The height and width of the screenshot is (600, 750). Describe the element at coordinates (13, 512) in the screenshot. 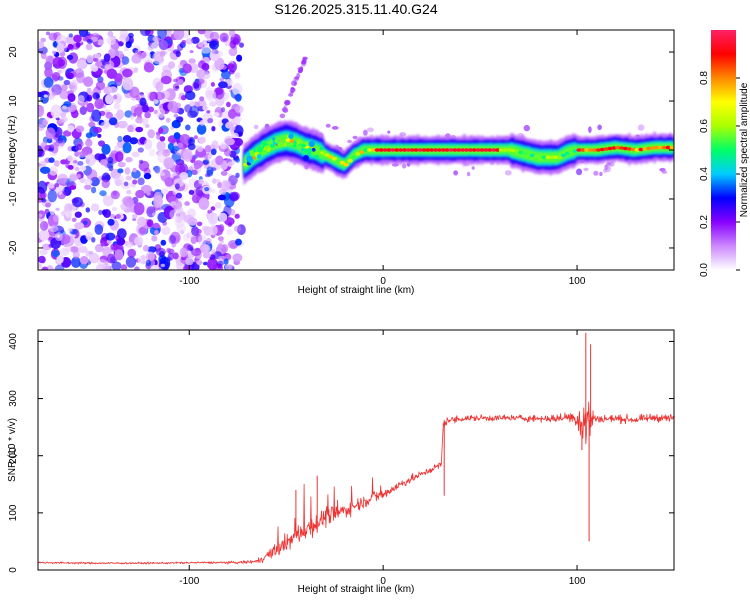

I see `snr-ytick-label: 100` at that location.